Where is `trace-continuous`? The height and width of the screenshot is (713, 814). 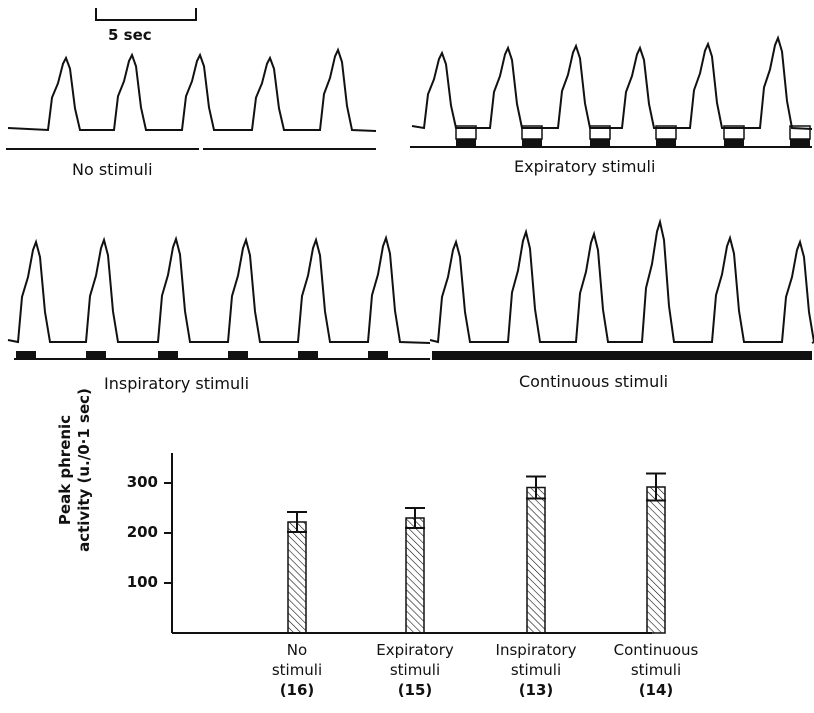 trace-continuous is located at coordinates (621, 281).